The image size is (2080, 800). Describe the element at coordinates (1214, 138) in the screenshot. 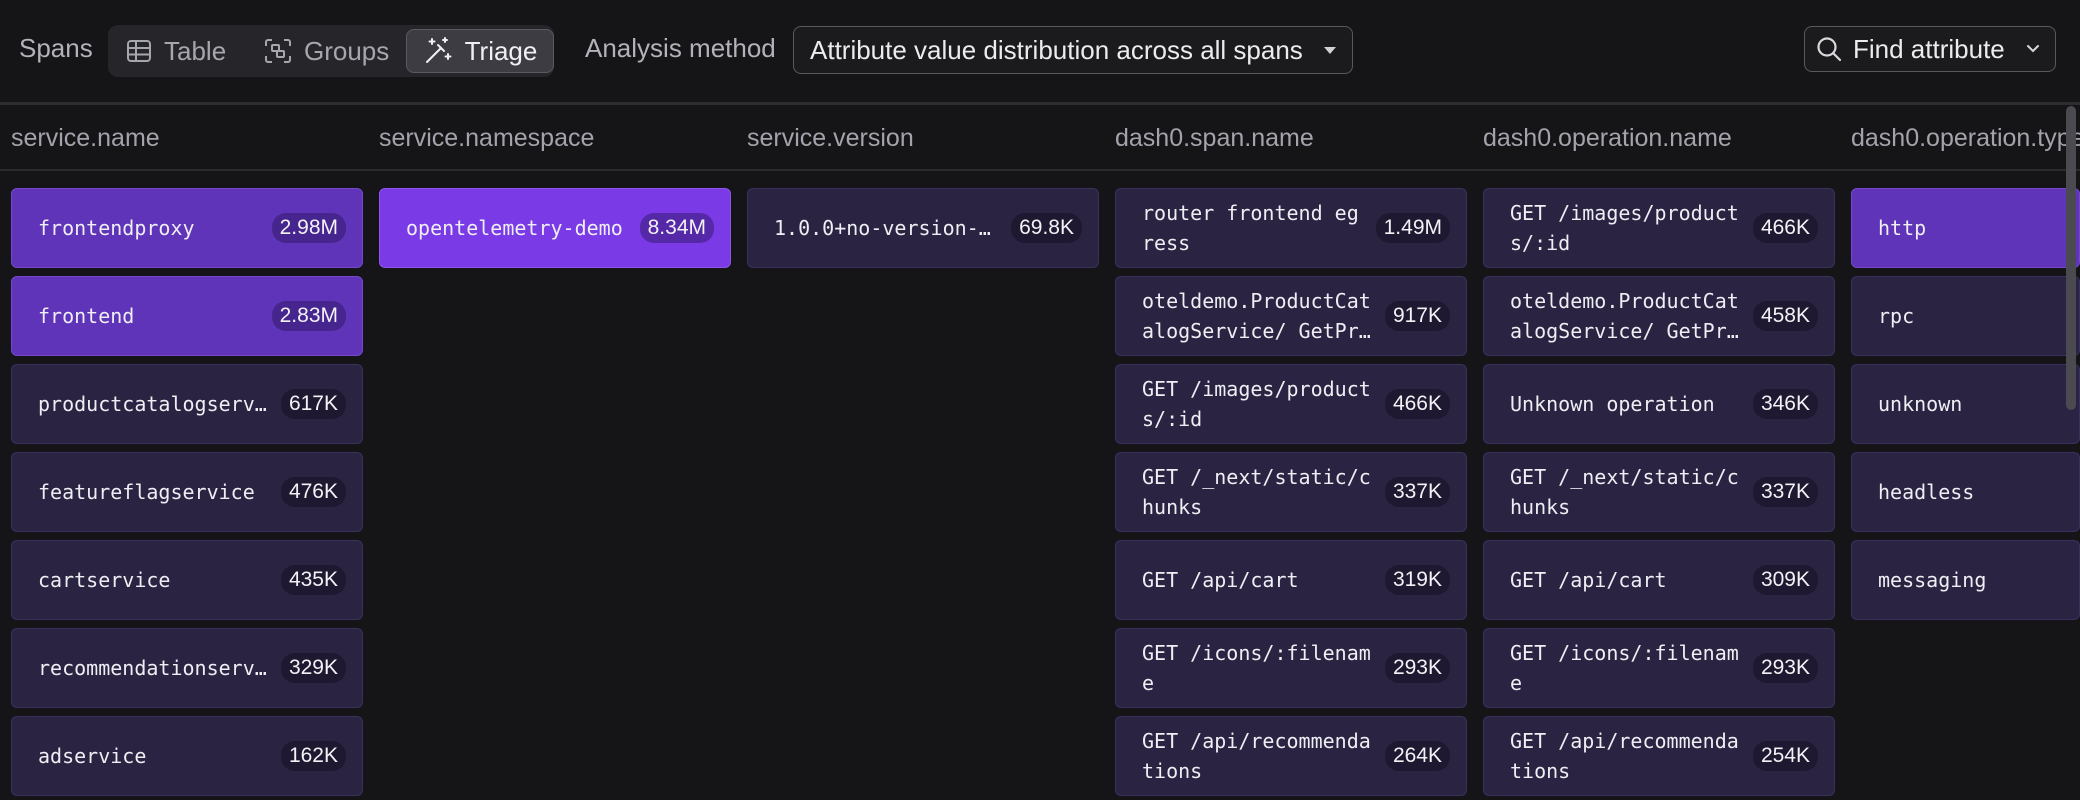

I see `column-header: dash0.span.name` at that location.